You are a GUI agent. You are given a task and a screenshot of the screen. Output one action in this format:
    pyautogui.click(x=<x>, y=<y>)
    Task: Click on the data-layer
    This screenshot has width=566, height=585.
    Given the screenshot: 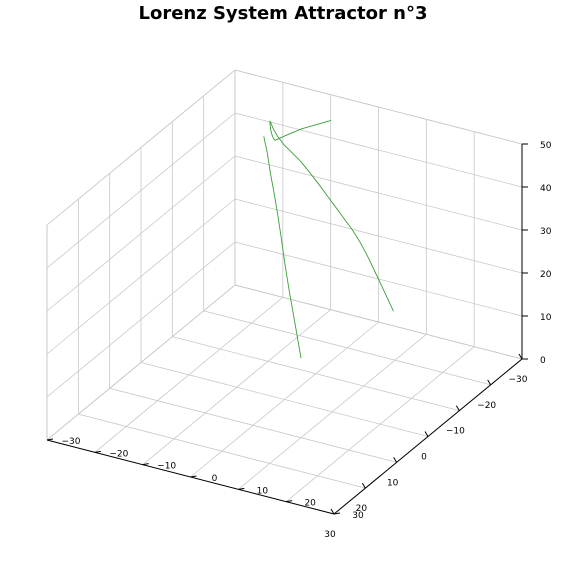 What is the action you would take?
    pyautogui.click(x=328, y=239)
    